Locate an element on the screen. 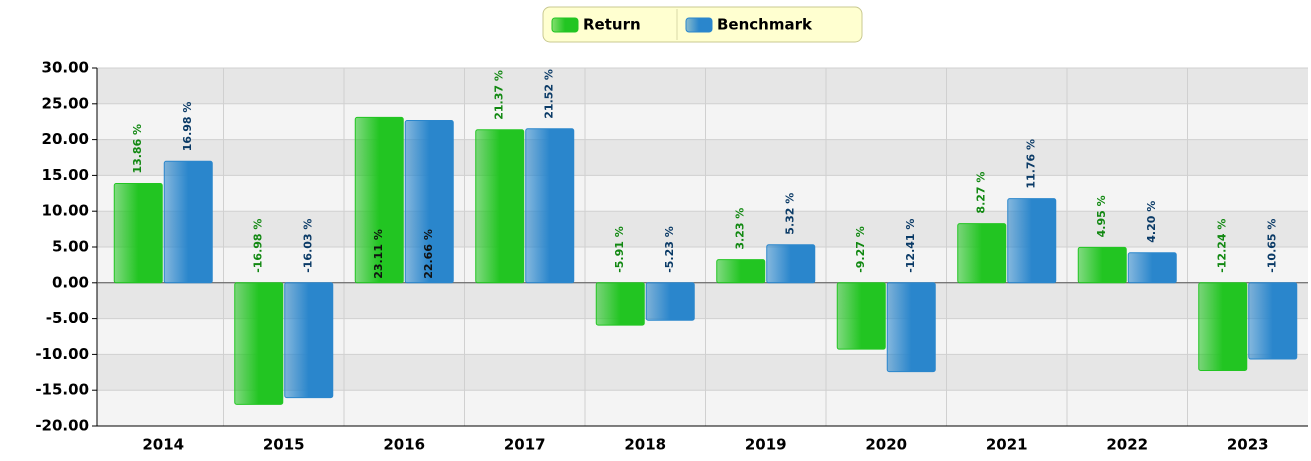 The image size is (1311, 461). legend-label: Benchmark is located at coordinates (765, 25).